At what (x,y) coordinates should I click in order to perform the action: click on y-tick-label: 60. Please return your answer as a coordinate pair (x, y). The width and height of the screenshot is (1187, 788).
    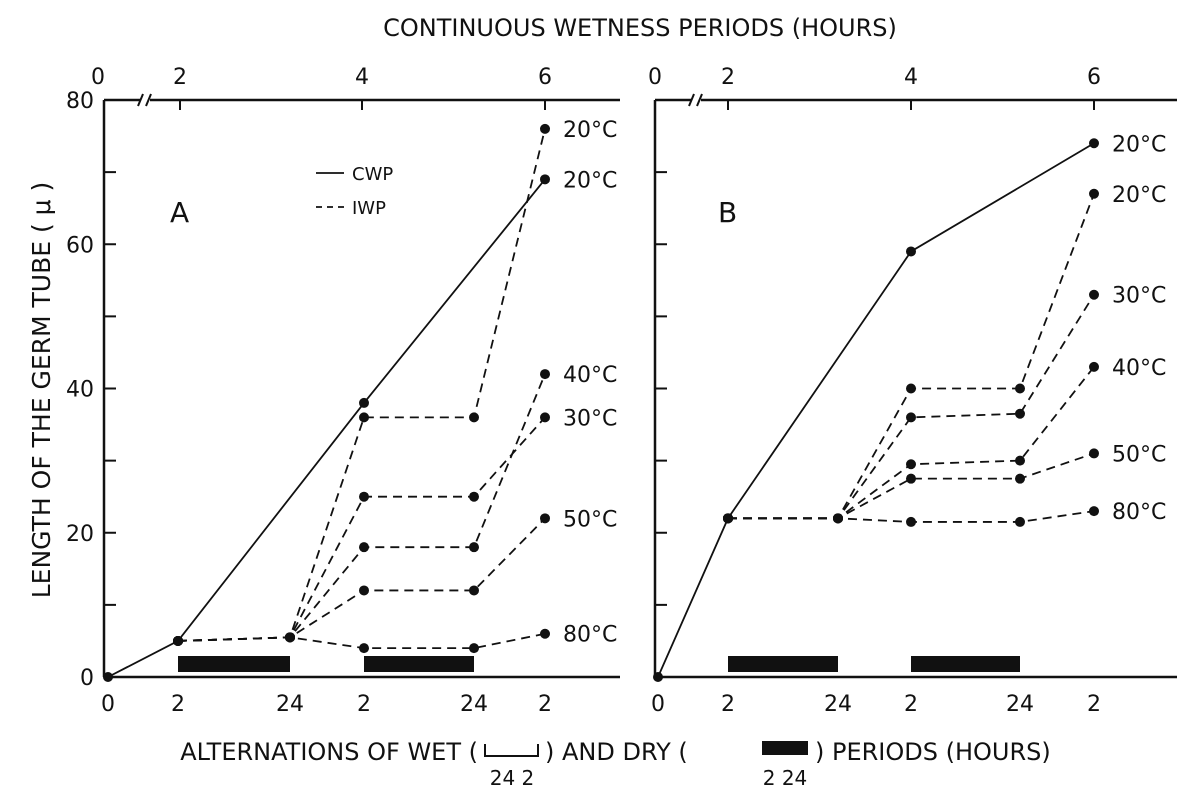
    Looking at the image, I should click on (80, 245).